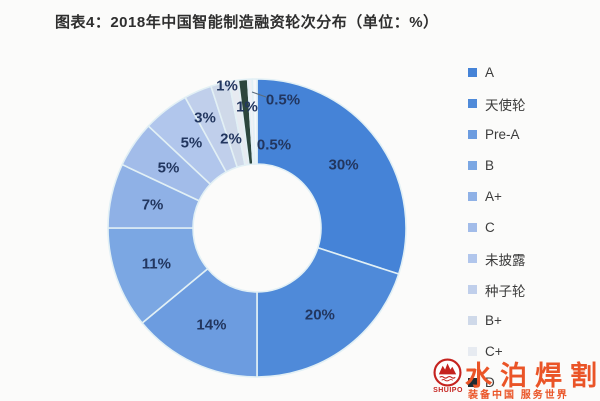  I want to click on legend-label: A+, so click(493, 196).